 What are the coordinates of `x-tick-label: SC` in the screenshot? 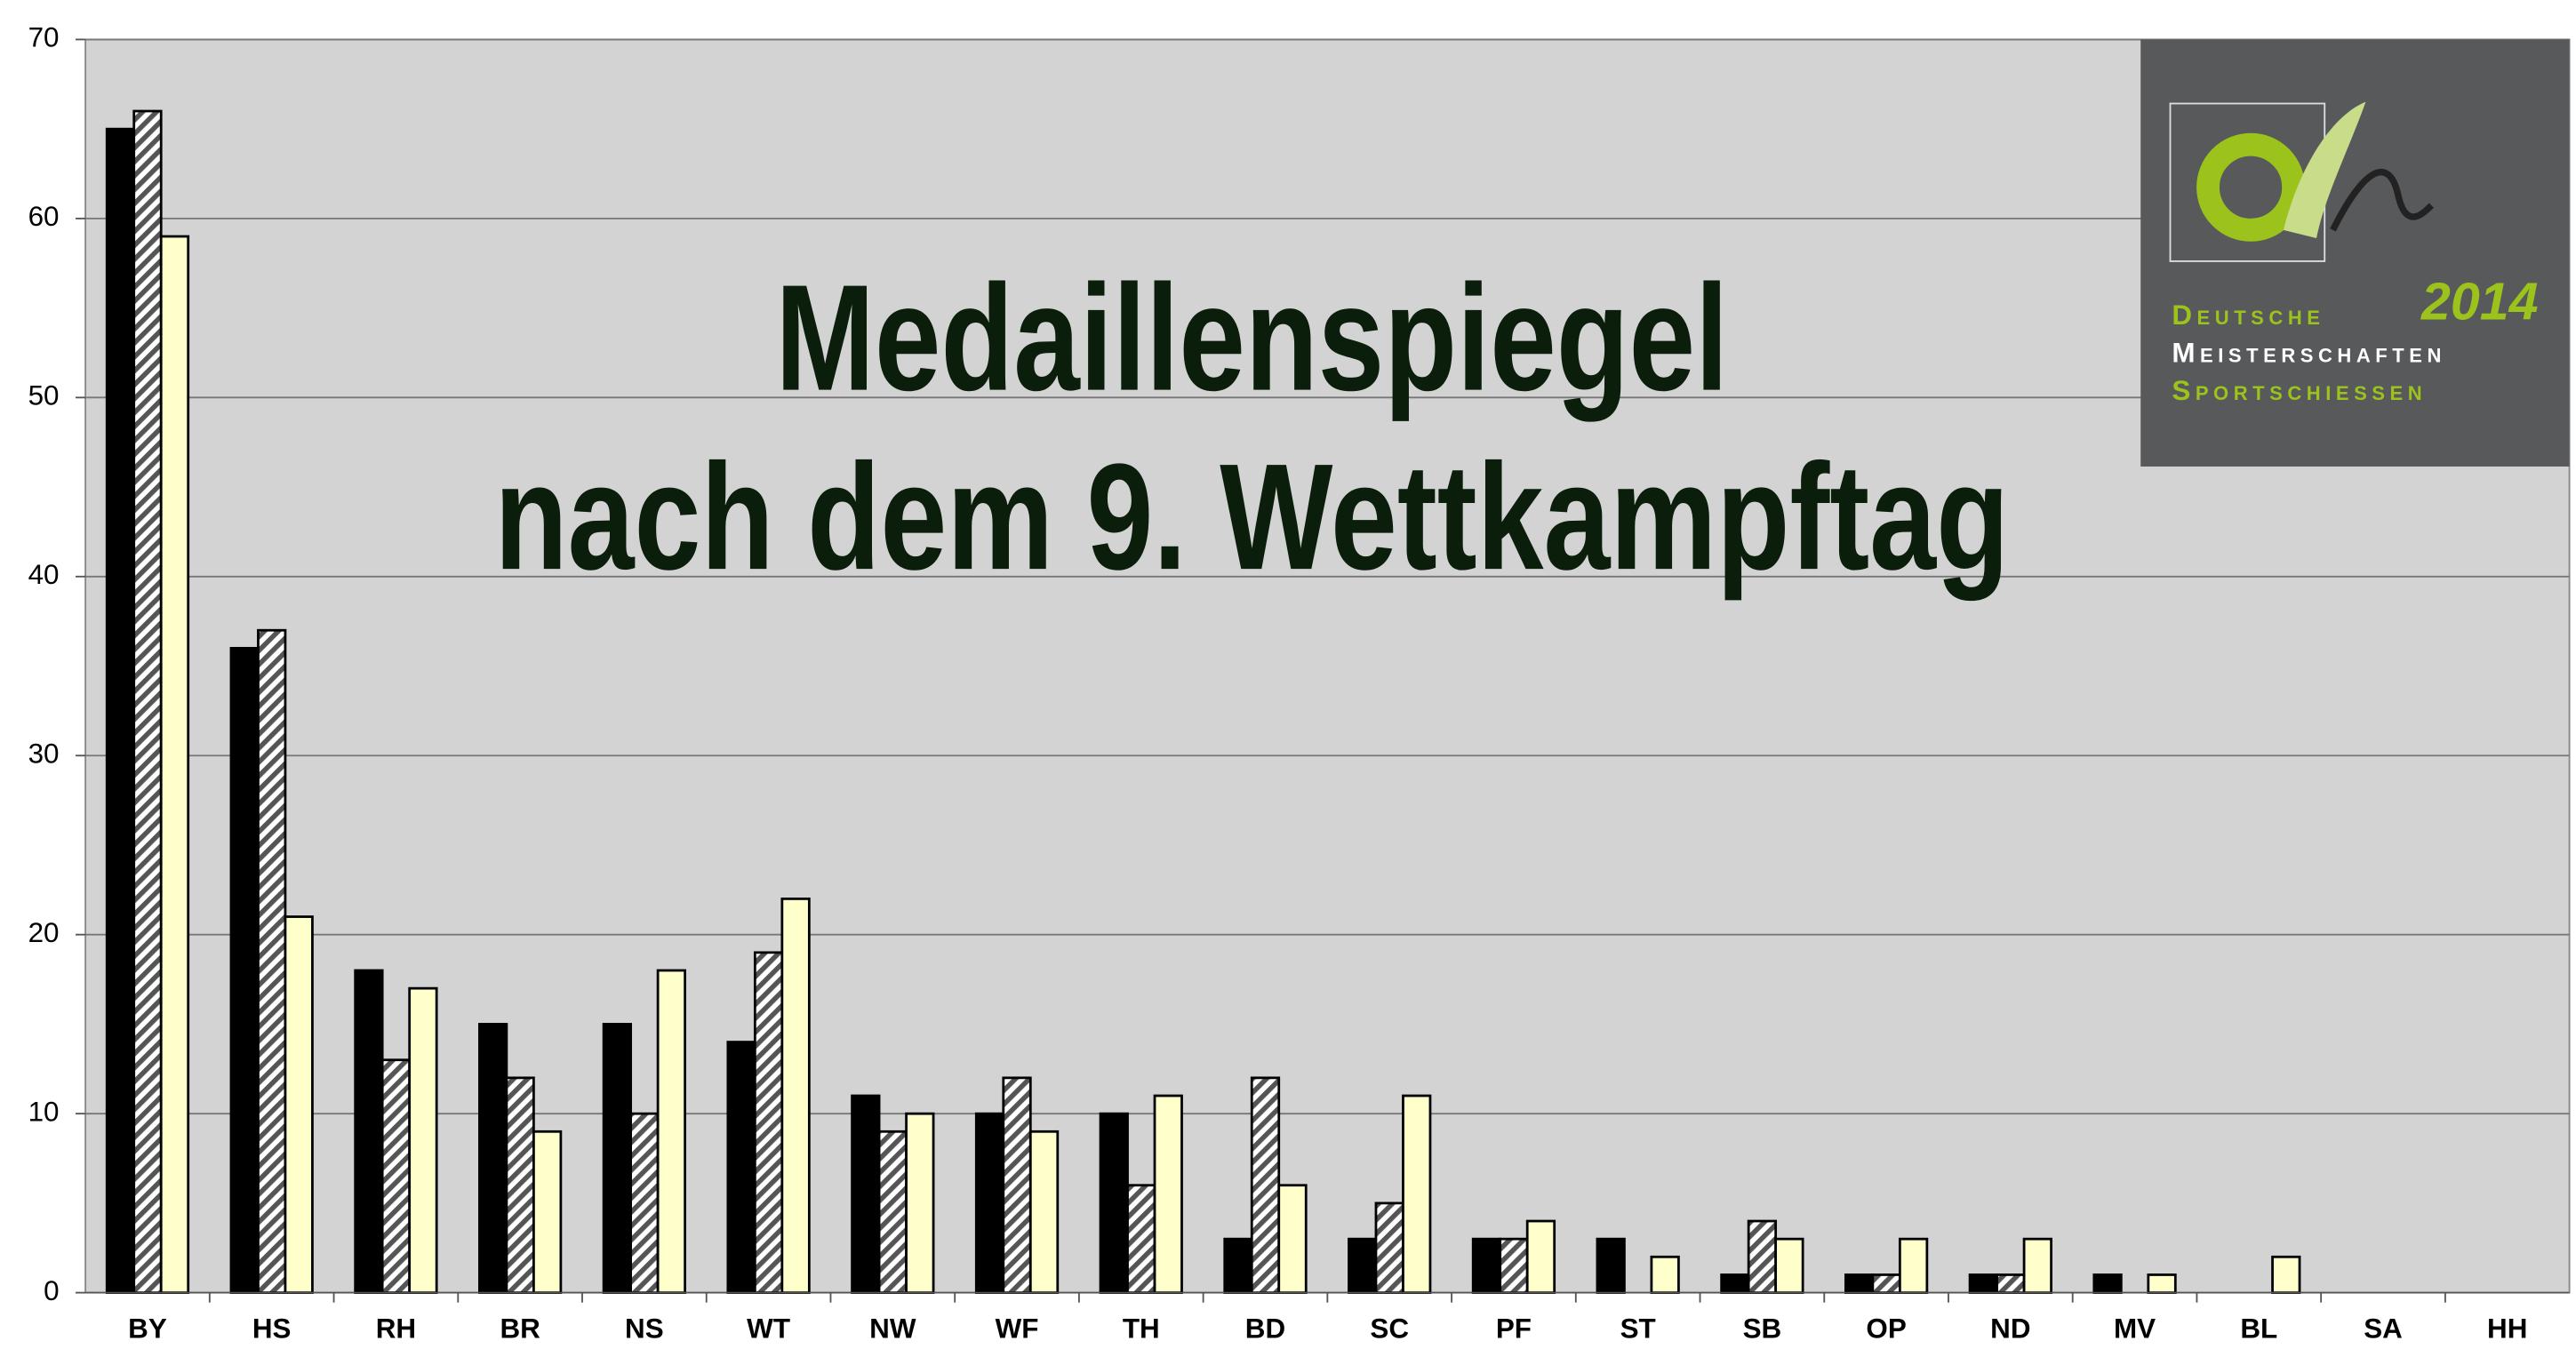 It's located at (1389, 1328).